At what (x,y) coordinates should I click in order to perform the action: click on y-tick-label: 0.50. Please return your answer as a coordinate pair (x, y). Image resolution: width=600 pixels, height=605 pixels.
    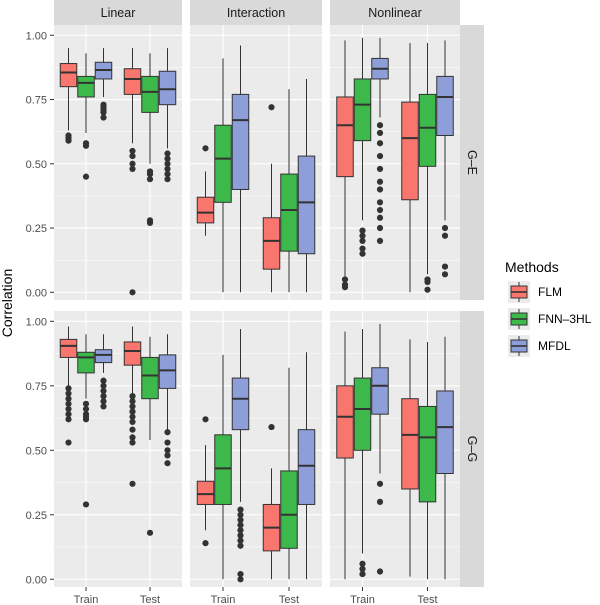
    Looking at the image, I should click on (36, 451).